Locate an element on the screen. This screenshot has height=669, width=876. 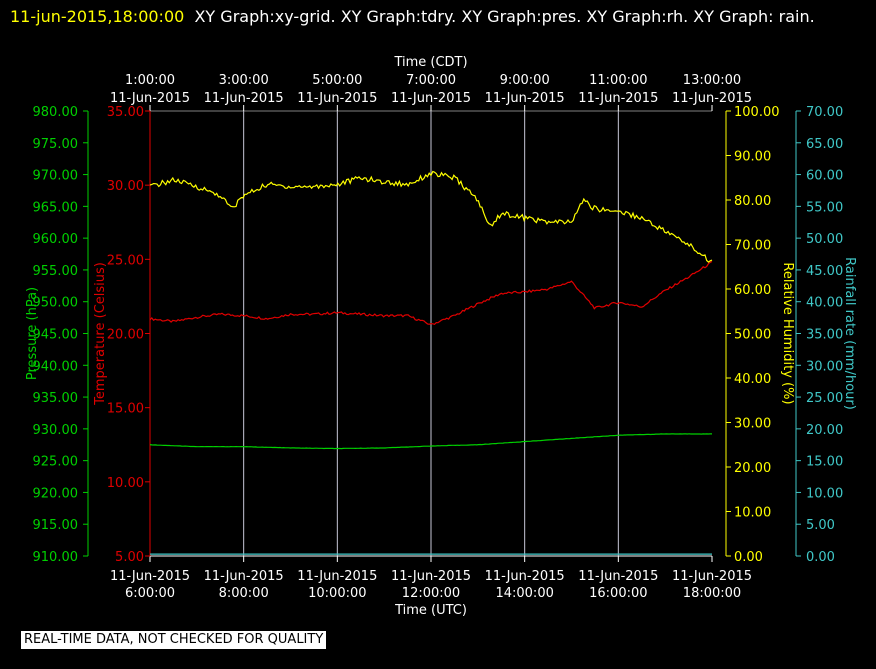
temperature-tick-label: 15.00 is located at coordinates (125, 409).